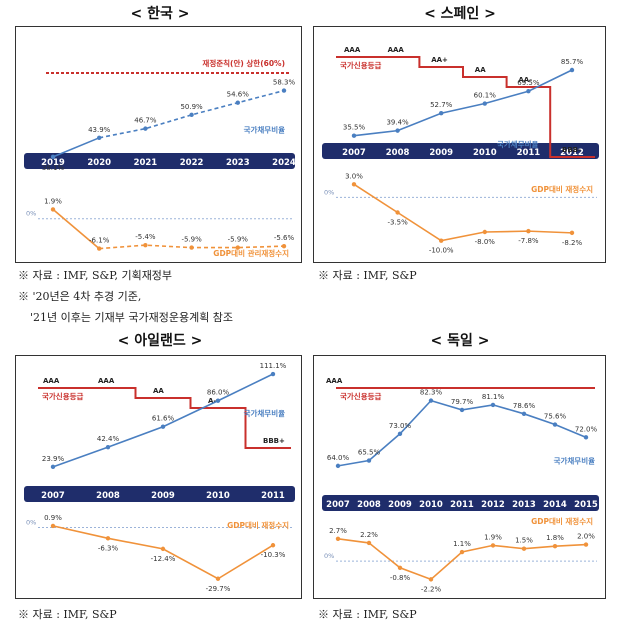  Describe the element at coordinates (80, 296) in the screenshot. I see `korea-footnote-2020: ※ '20년은 4차 추경 기준,` at that location.